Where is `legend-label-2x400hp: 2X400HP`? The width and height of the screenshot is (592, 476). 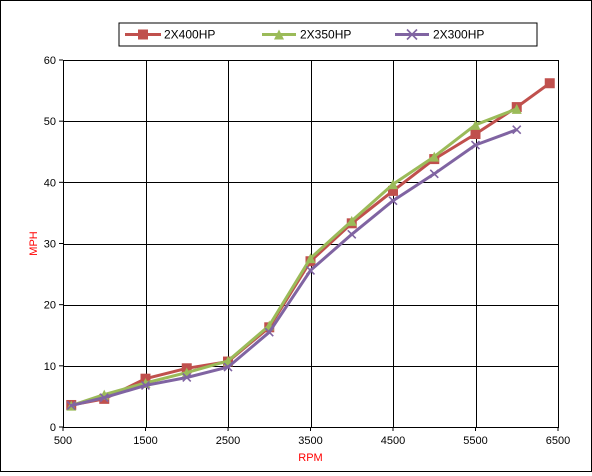
legend-label-2x400hp: 2X400HP is located at coordinates (189, 35).